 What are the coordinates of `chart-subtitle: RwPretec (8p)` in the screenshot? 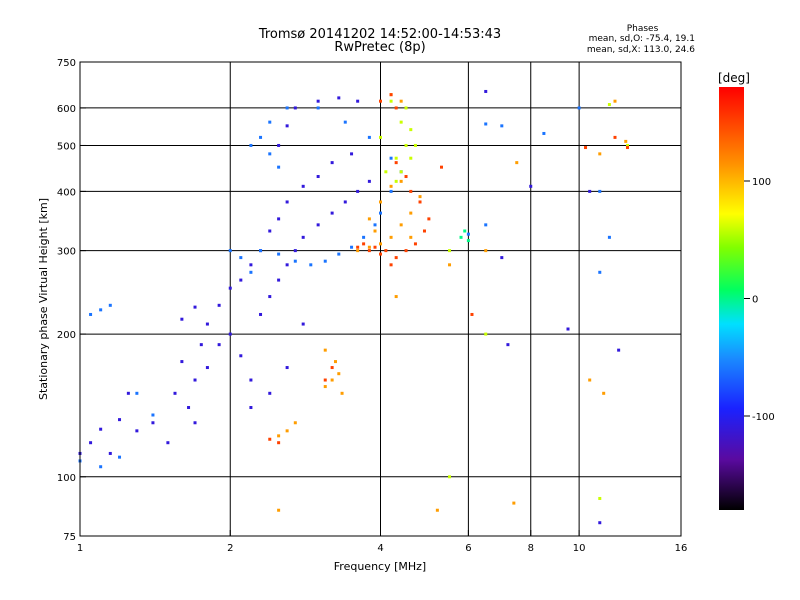 It's located at (380, 47).